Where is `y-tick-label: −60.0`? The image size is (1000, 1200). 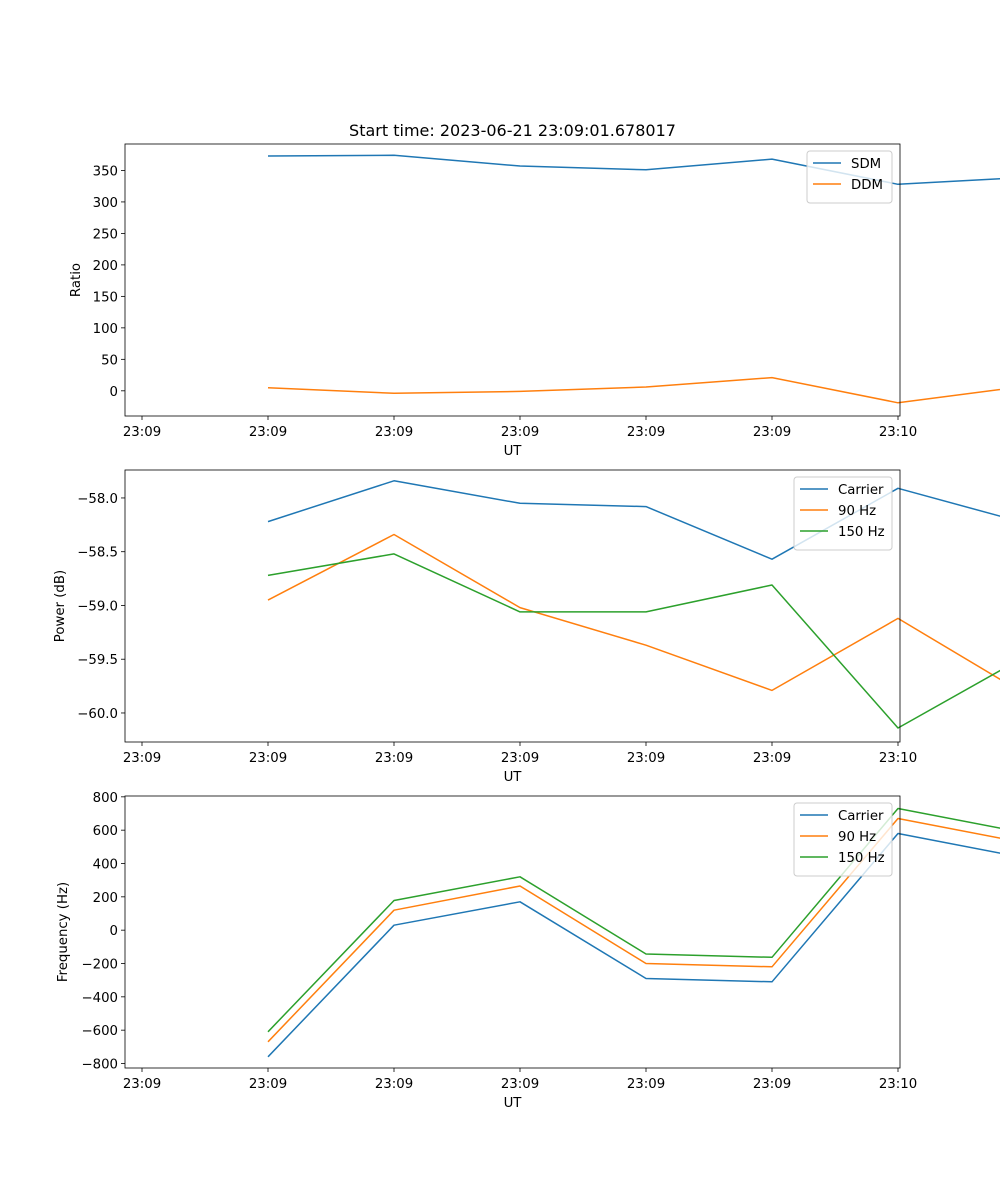 y-tick-label: −60.0 is located at coordinates (97, 714).